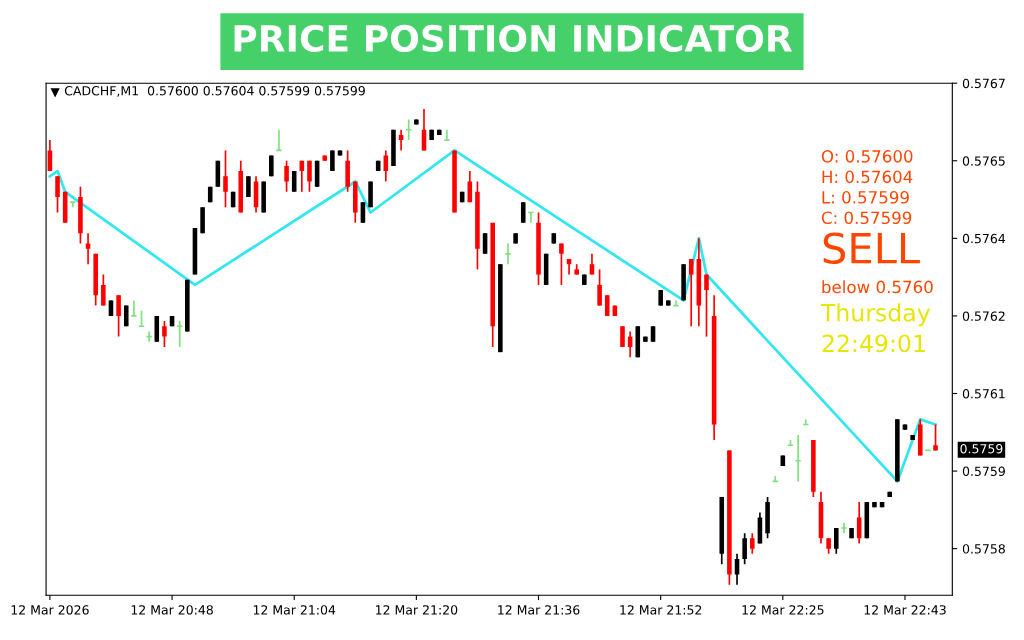 The height and width of the screenshot is (640, 1024). What do you see at coordinates (539, 610) in the screenshot?
I see `x-tick-label: 12 Mar 21:36` at bounding box center [539, 610].